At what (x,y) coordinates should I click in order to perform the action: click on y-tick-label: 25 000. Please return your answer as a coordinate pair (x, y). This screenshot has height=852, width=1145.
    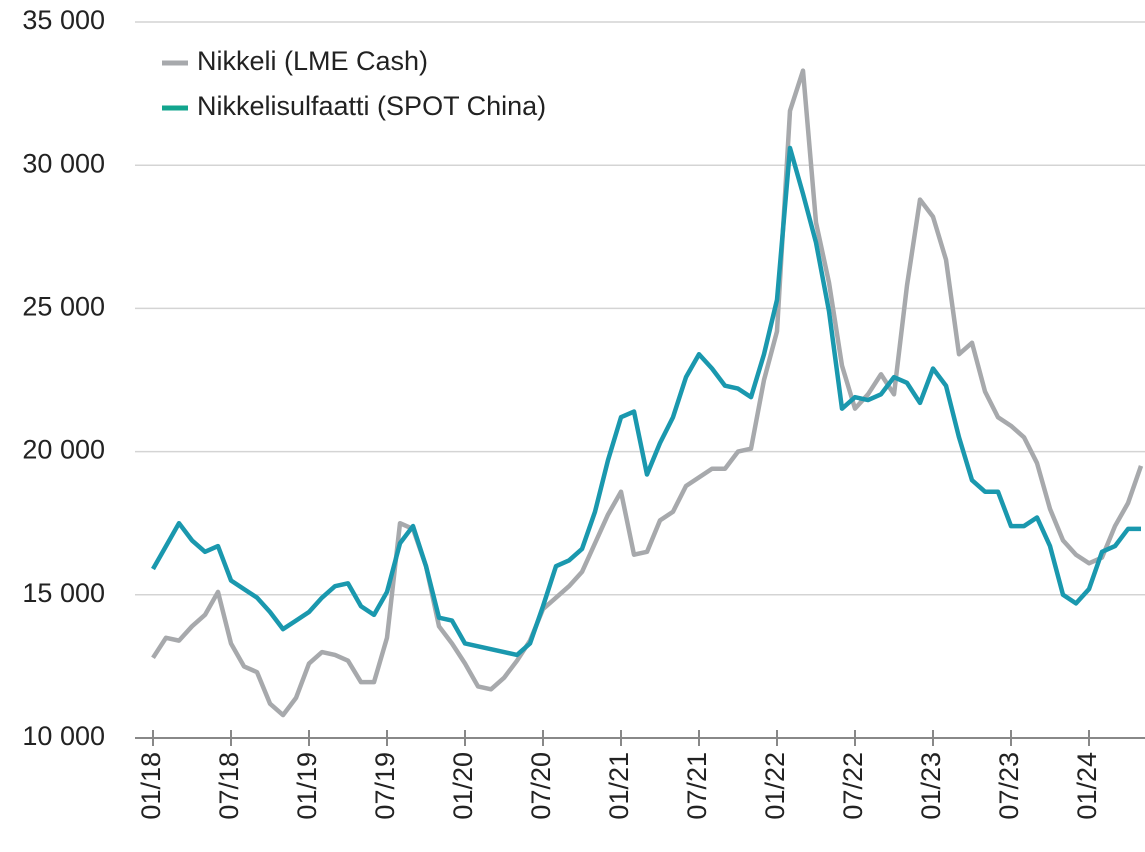
    Looking at the image, I should click on (63, 307).